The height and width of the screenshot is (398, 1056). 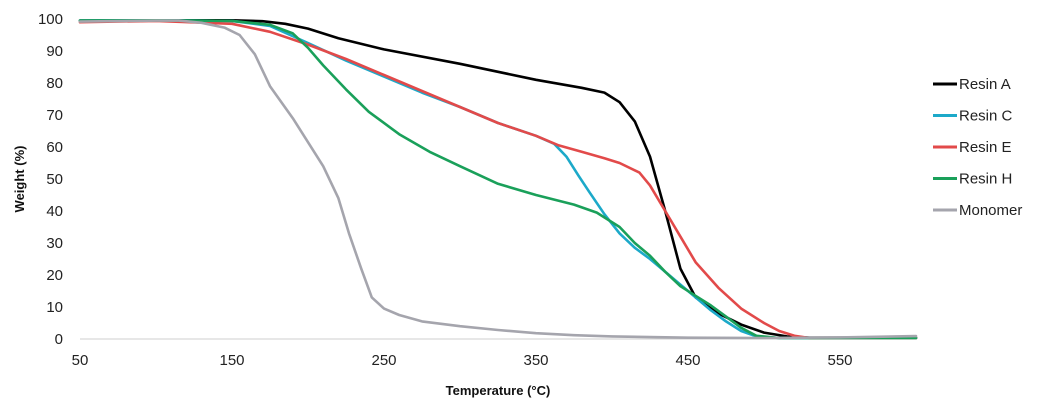 I want to click on legend-item: Resin E, so click(x=972, y=147).